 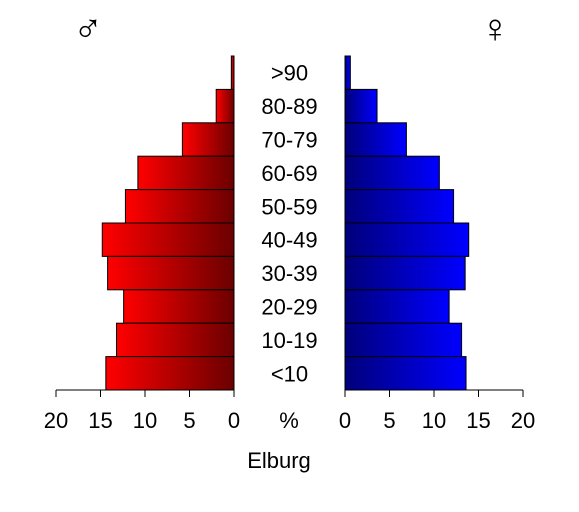 What do you see at coordinates (289, 173) in the screenshot?
I see `age-label-60-69: 60-69` at bounding box center [289, 173].